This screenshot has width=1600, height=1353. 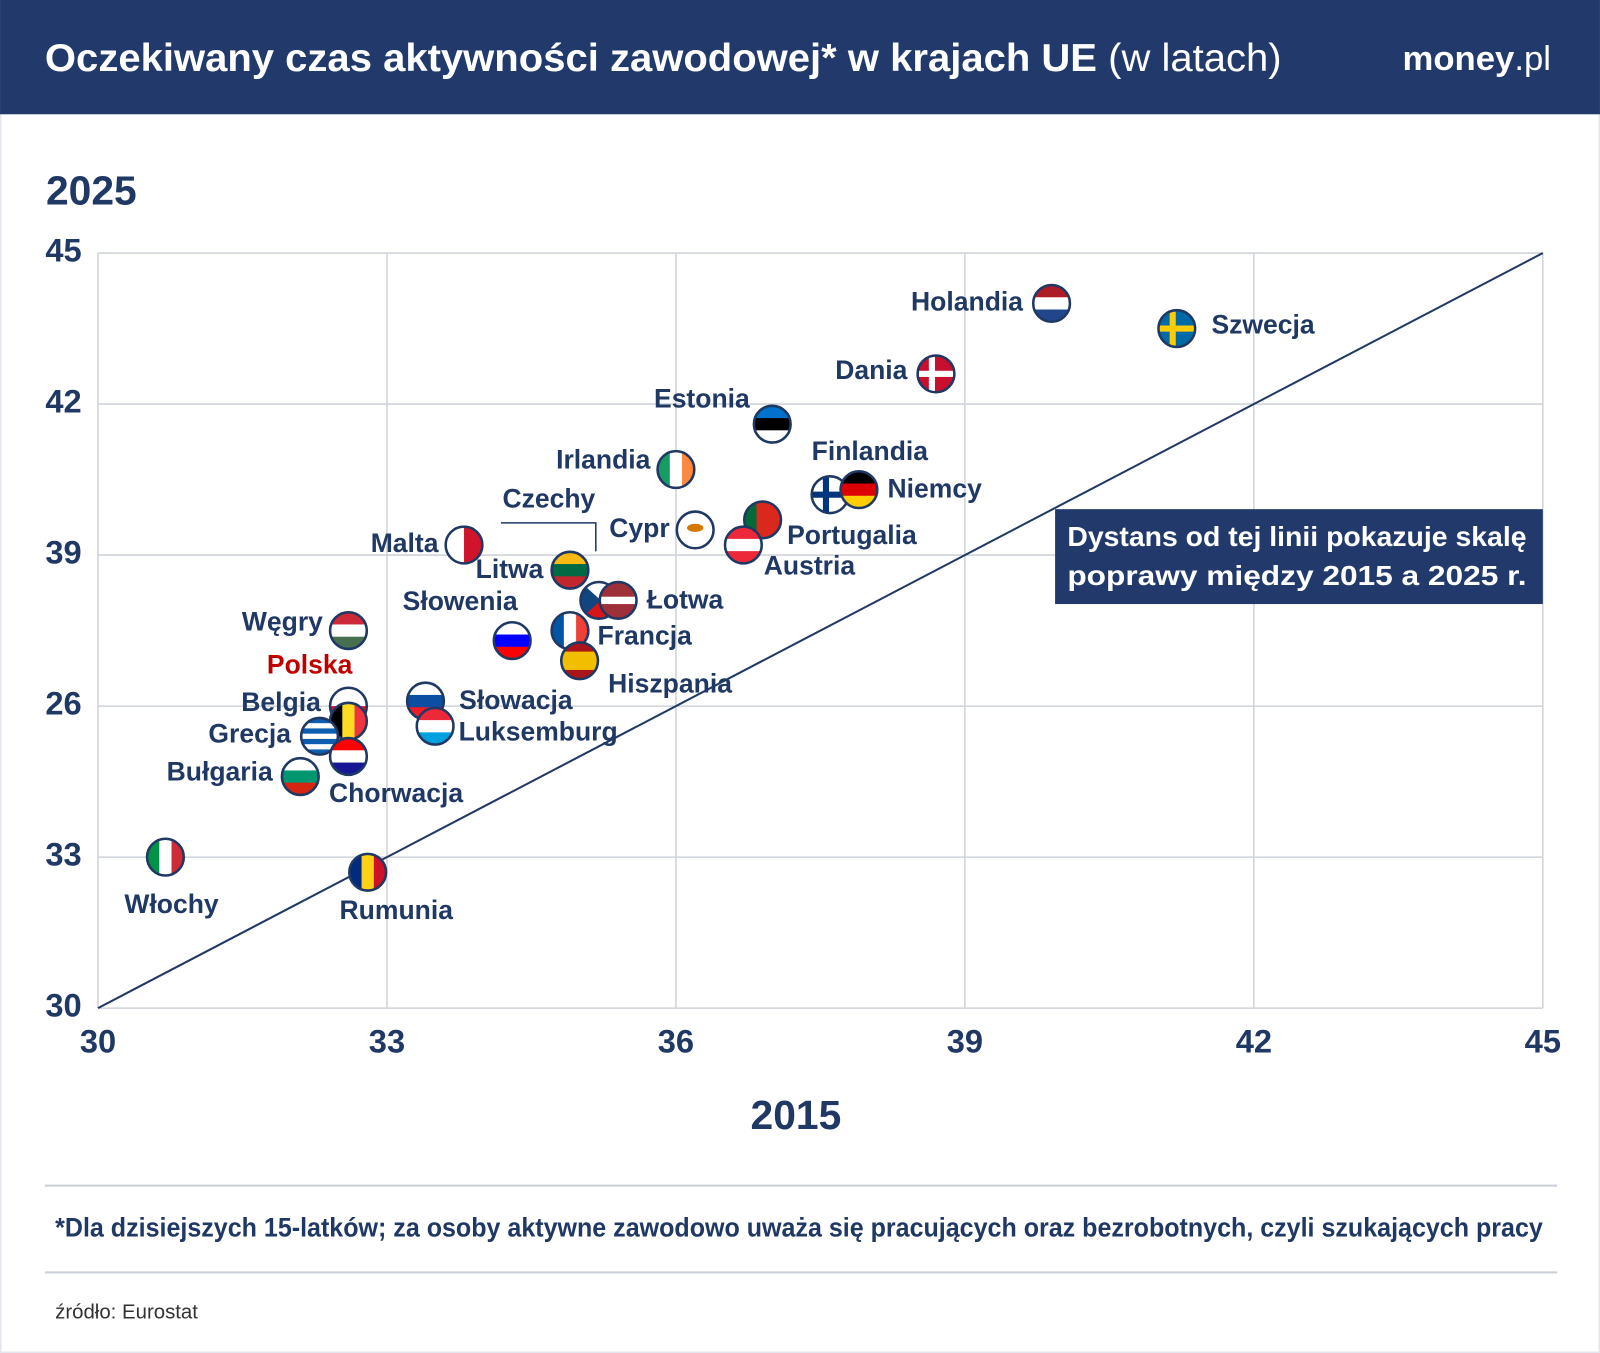 What do you see at coordinates (510, 569) in the screenshot?
I see `point-label: Litwa` at bounding box center [510, 569].